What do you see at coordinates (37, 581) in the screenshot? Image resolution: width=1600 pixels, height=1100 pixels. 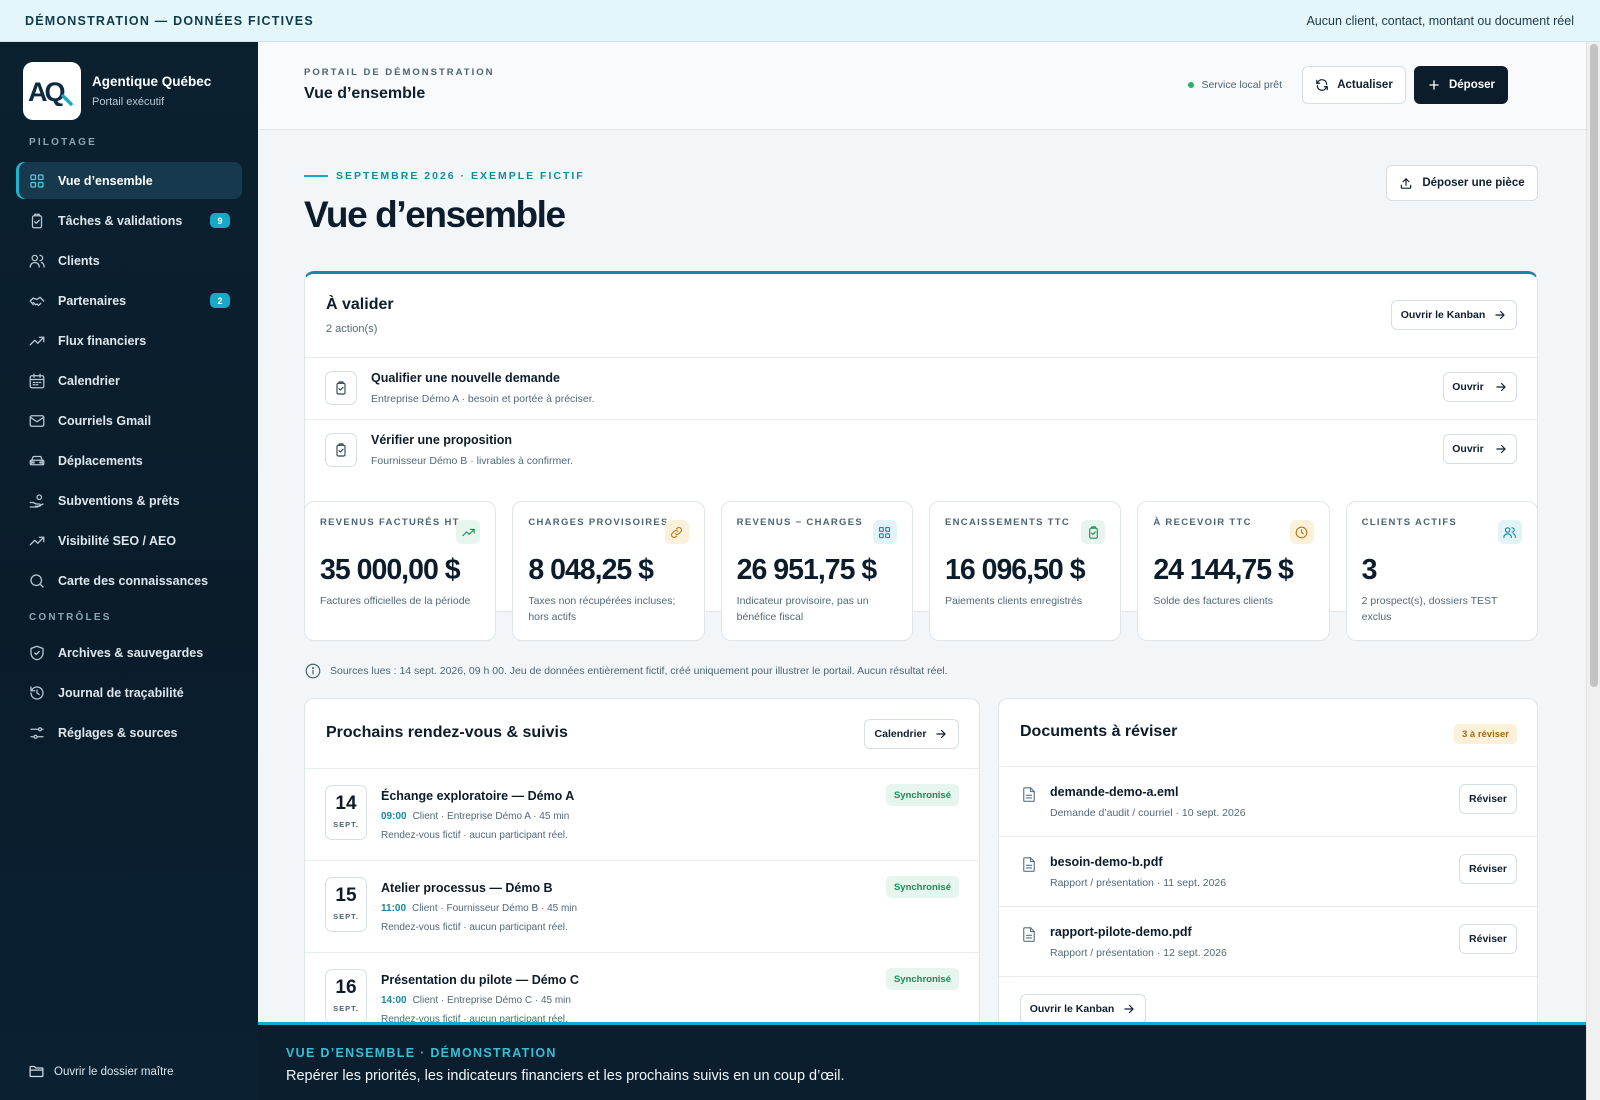 I see `search-icon` at bounding box center [37, 581].